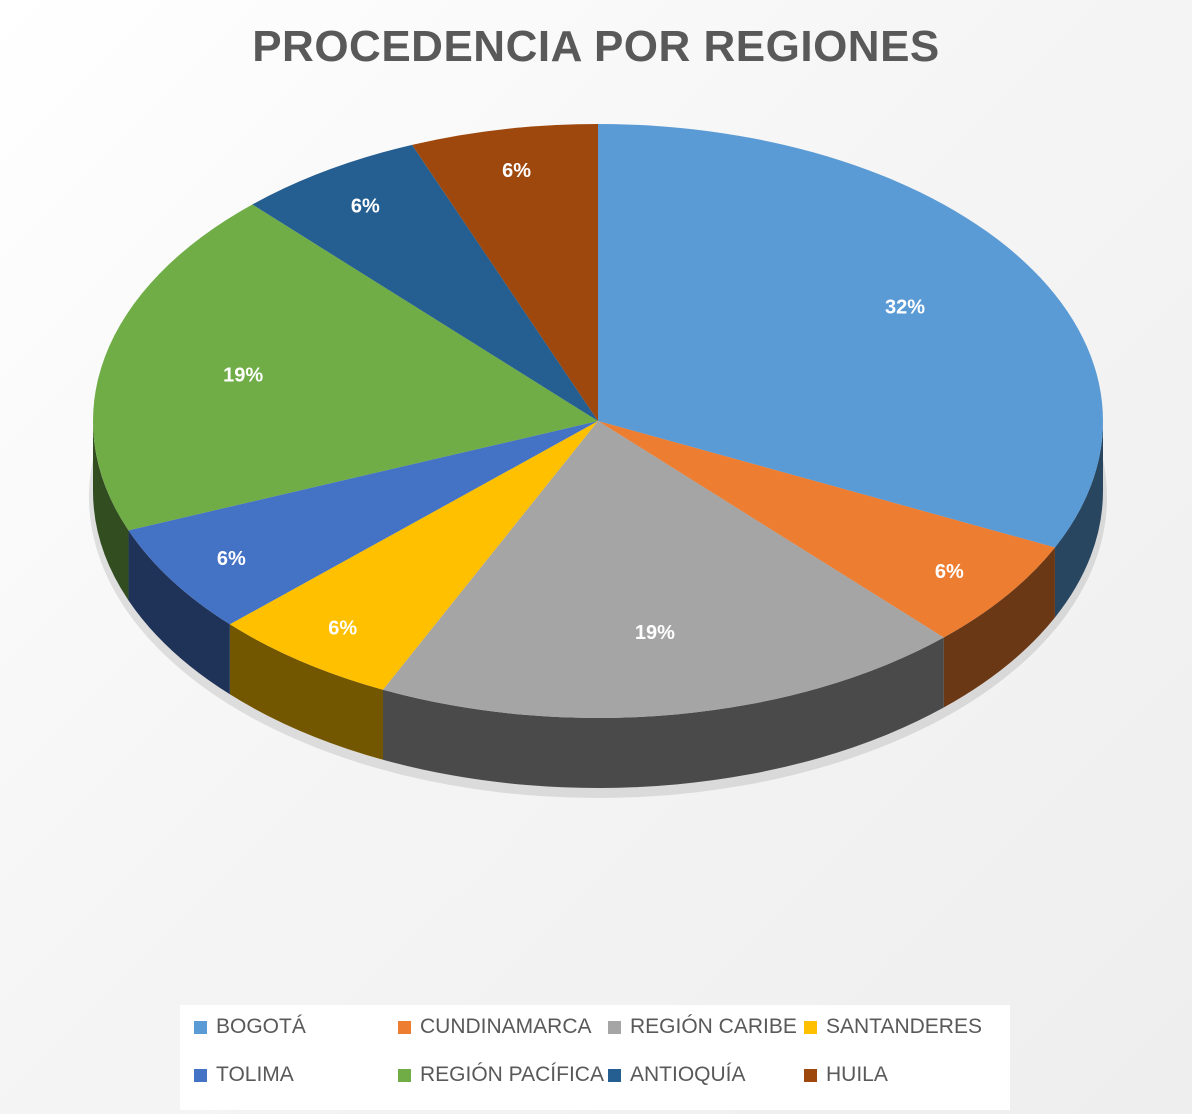 This screenshot has height=1114, width=1192. Describe the element at coordinates (999, 627) in the screenshot. I see `pie-side-cundinamarca` at that location.